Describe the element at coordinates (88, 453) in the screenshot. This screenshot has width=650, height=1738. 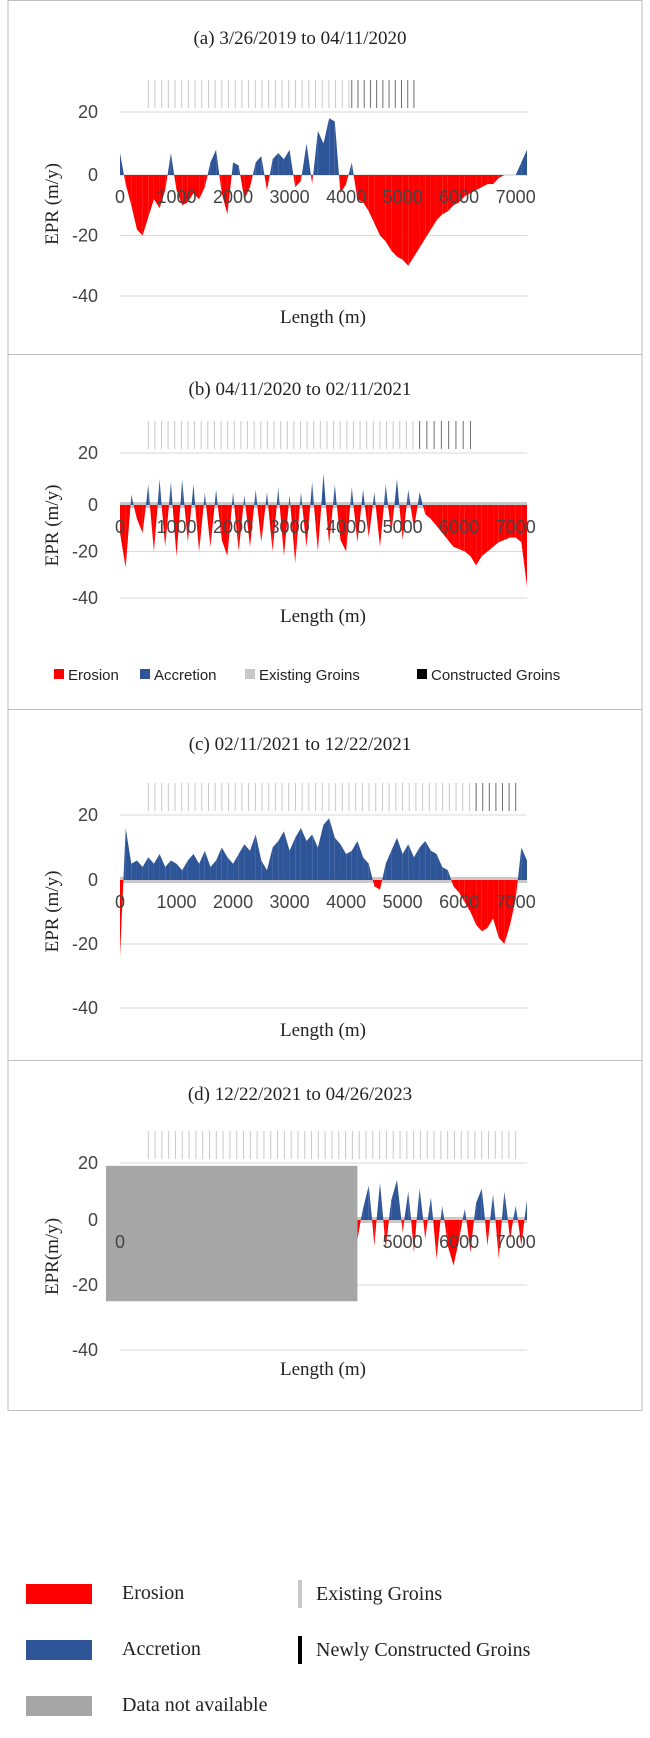
I see `y-tick-label: 20` at that location.